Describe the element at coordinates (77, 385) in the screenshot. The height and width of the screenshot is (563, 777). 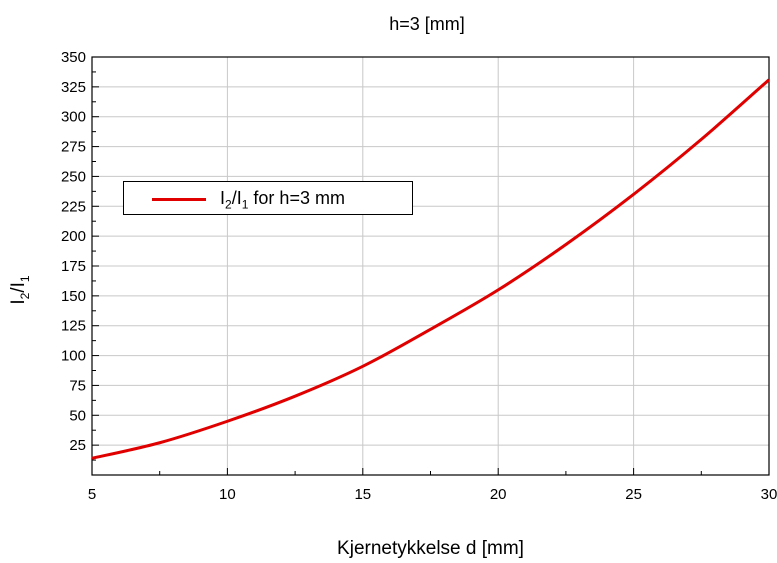
I see `y-tick-label: 75` at that location.